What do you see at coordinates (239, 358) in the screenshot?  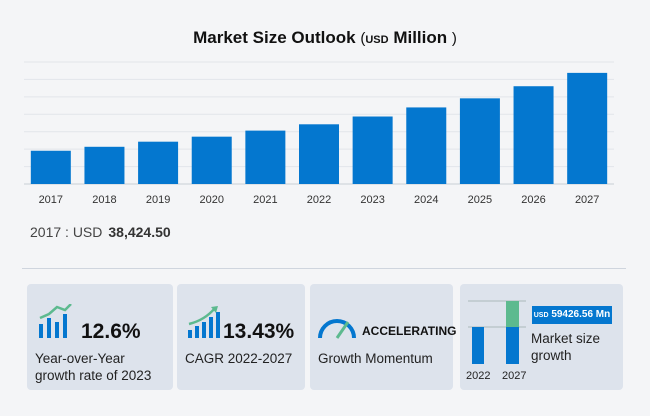 I see `cagr-label: CAGR 2022-2027` at bounding box center [239, 358].